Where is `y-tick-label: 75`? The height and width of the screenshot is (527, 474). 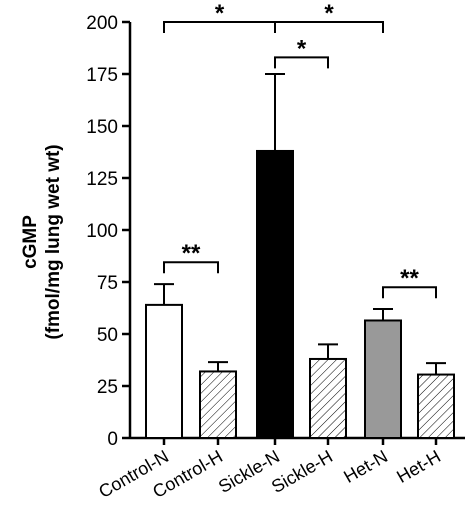
y-tick-label: 75 is located at coordinates (107, 283).